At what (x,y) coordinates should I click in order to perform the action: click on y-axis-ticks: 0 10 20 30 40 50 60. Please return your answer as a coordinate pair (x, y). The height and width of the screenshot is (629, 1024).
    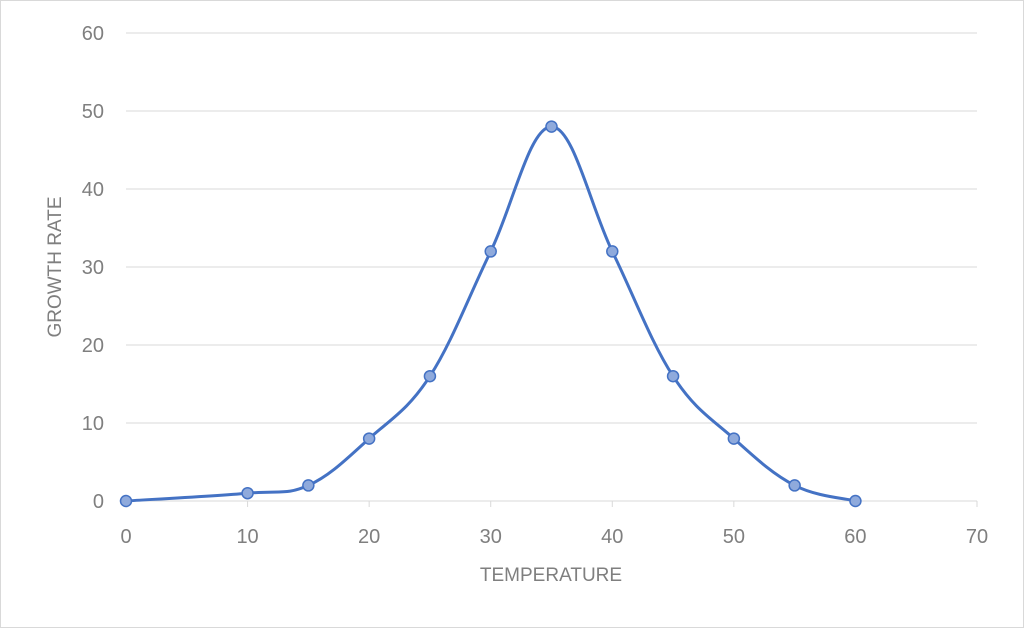
    Looking at the image, I should click on (93, 268).